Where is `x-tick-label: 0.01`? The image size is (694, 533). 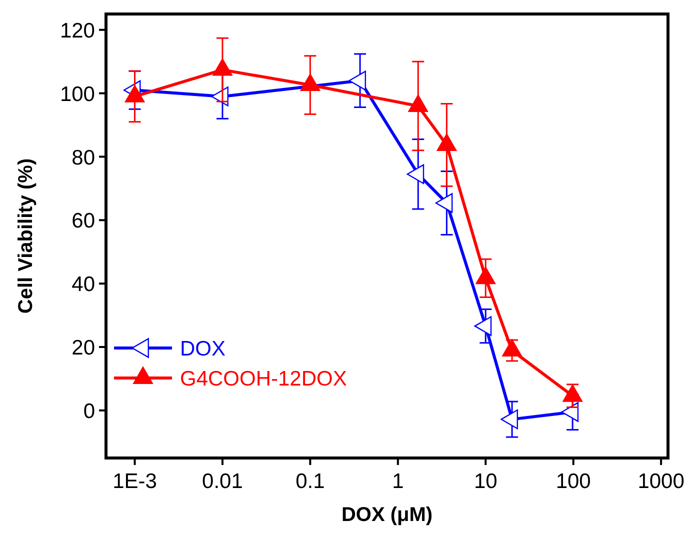 x-tick-label: 0.01 is located at coordinates (222, 481).